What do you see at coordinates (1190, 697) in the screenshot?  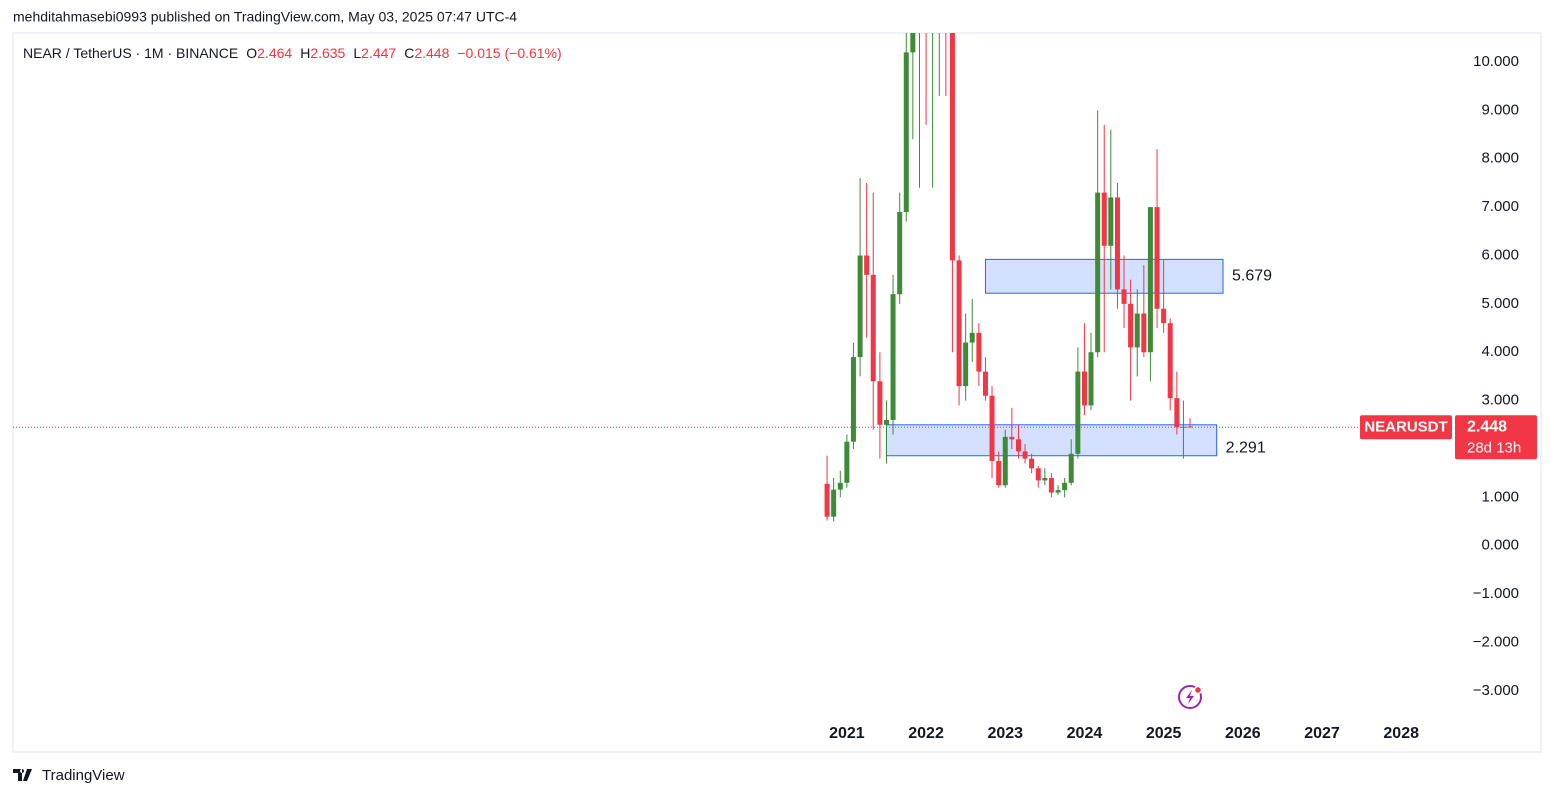 I see `bolt-icon` at bounding box center [1190, 697].